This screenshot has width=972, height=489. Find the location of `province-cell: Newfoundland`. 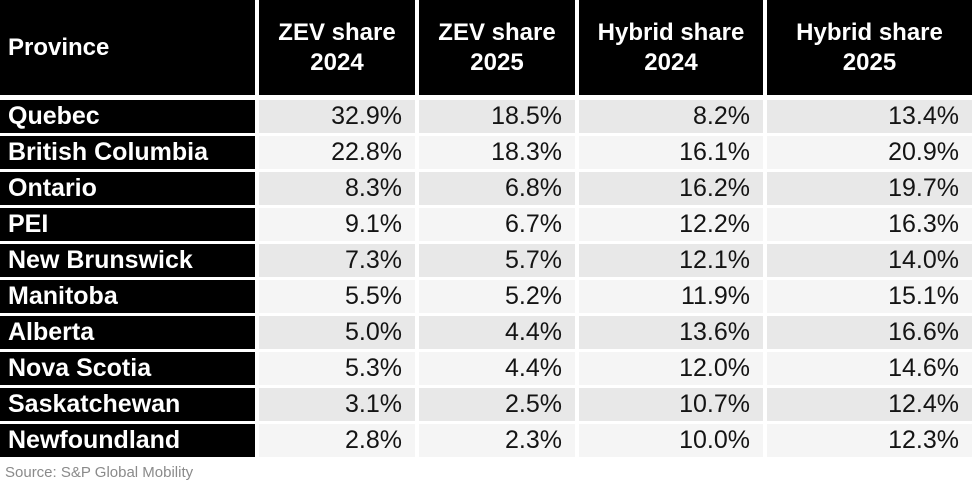

province-cell: Newfoundland is located at coordinates (127, 440).